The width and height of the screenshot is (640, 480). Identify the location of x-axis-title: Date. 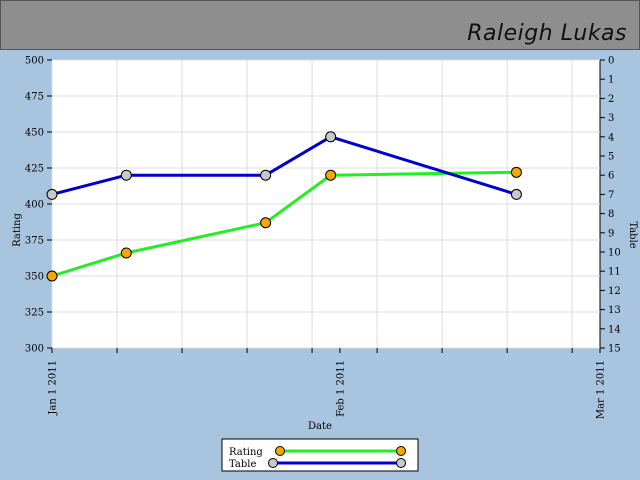
(320, 426).